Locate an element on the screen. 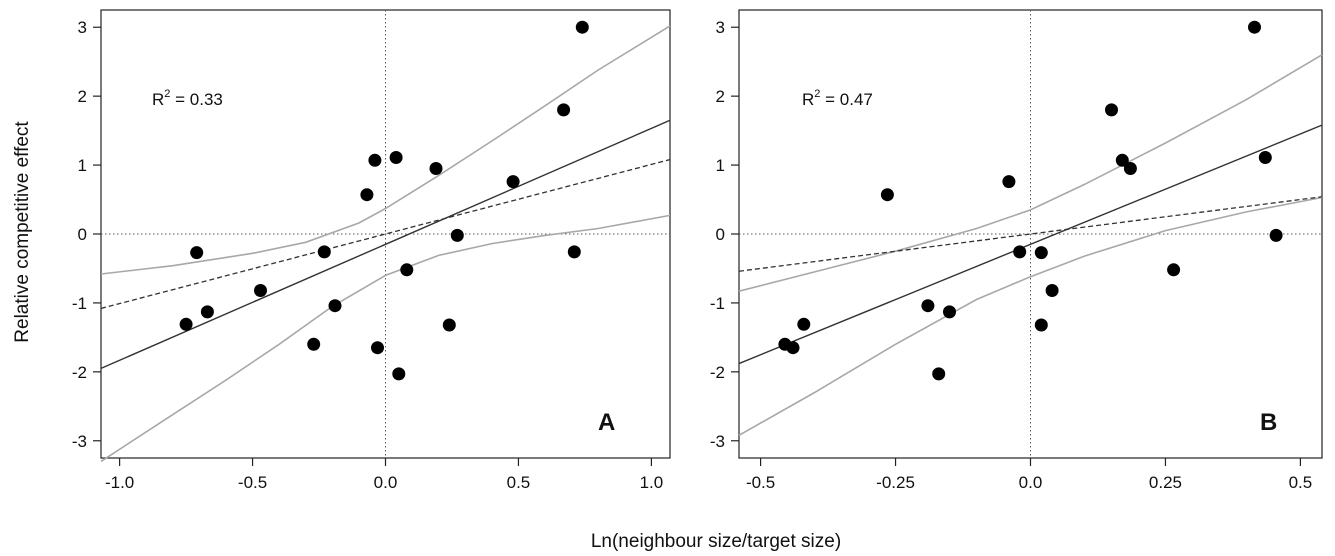  x-ticks: -1.0 -0.5 0.0 0.5 1.0 is located at coordinates (384, 475).